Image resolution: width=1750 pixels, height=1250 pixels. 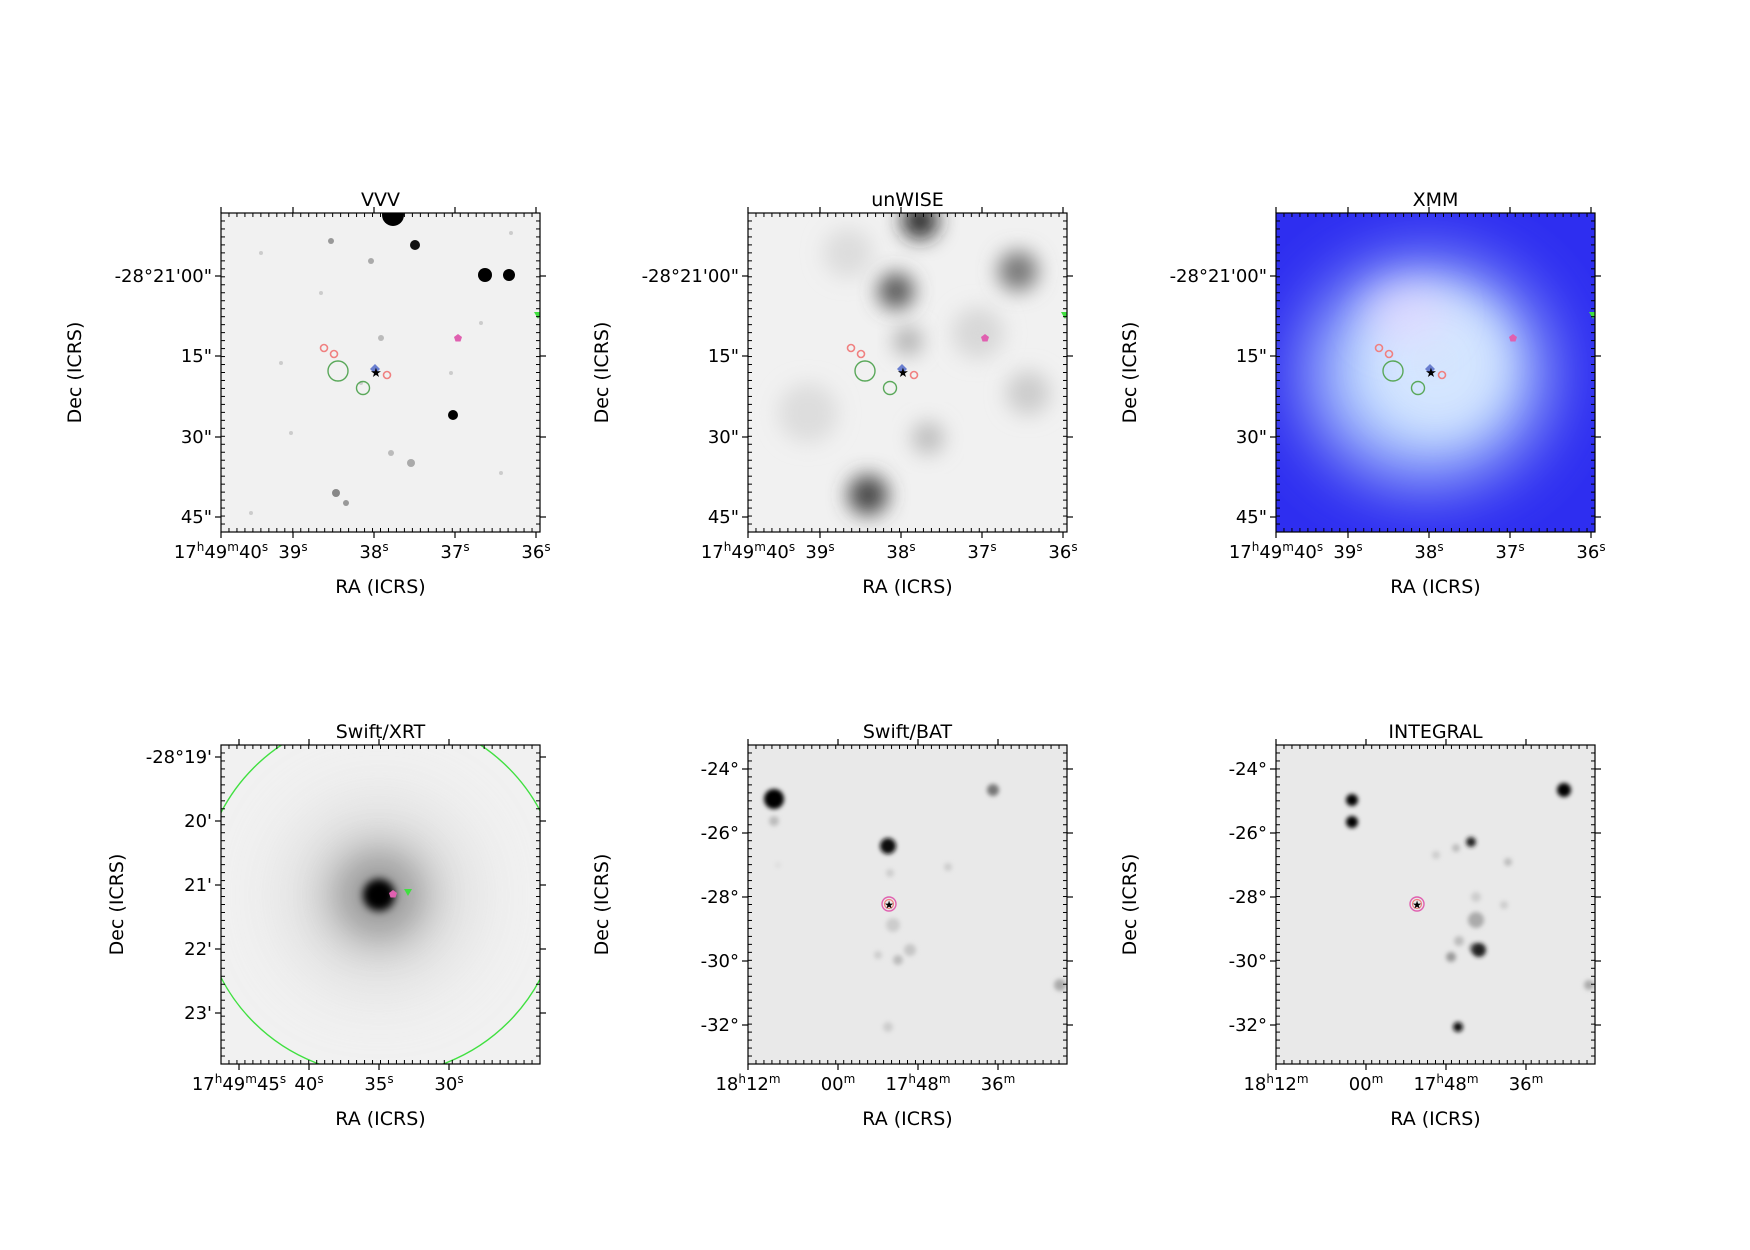 I want to click on xrt-source-core, so click(x=379, y=895).